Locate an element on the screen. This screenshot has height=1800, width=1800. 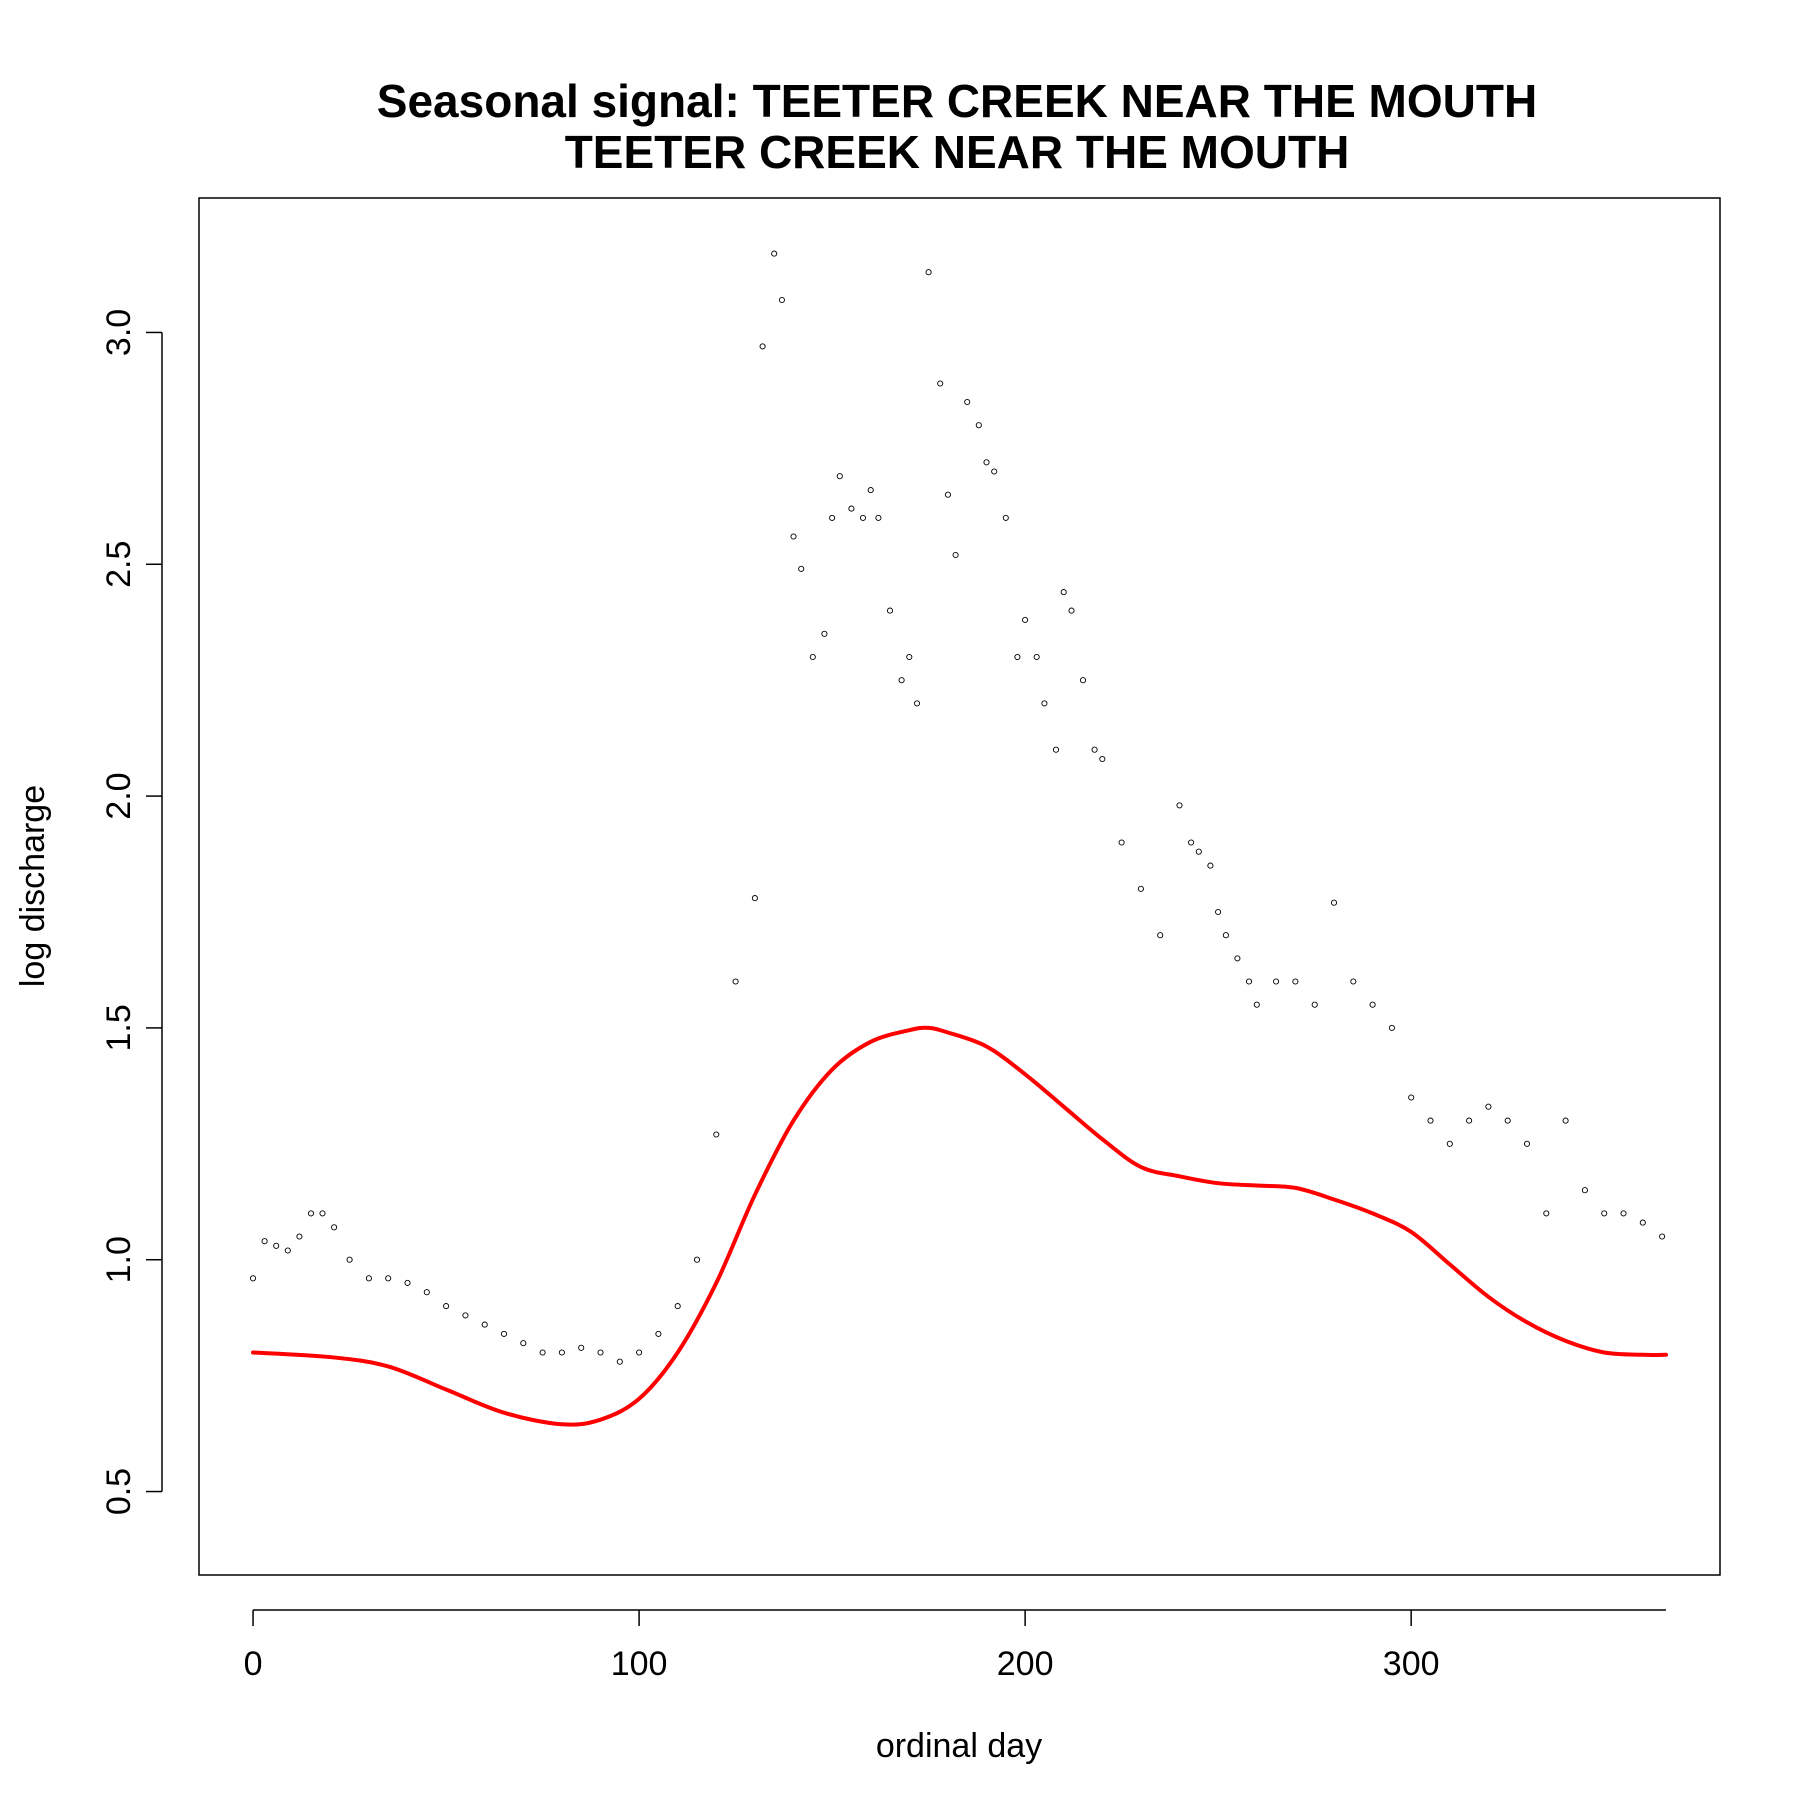
y-tick-label: 0.5 is located at coordinates (119, 1491).